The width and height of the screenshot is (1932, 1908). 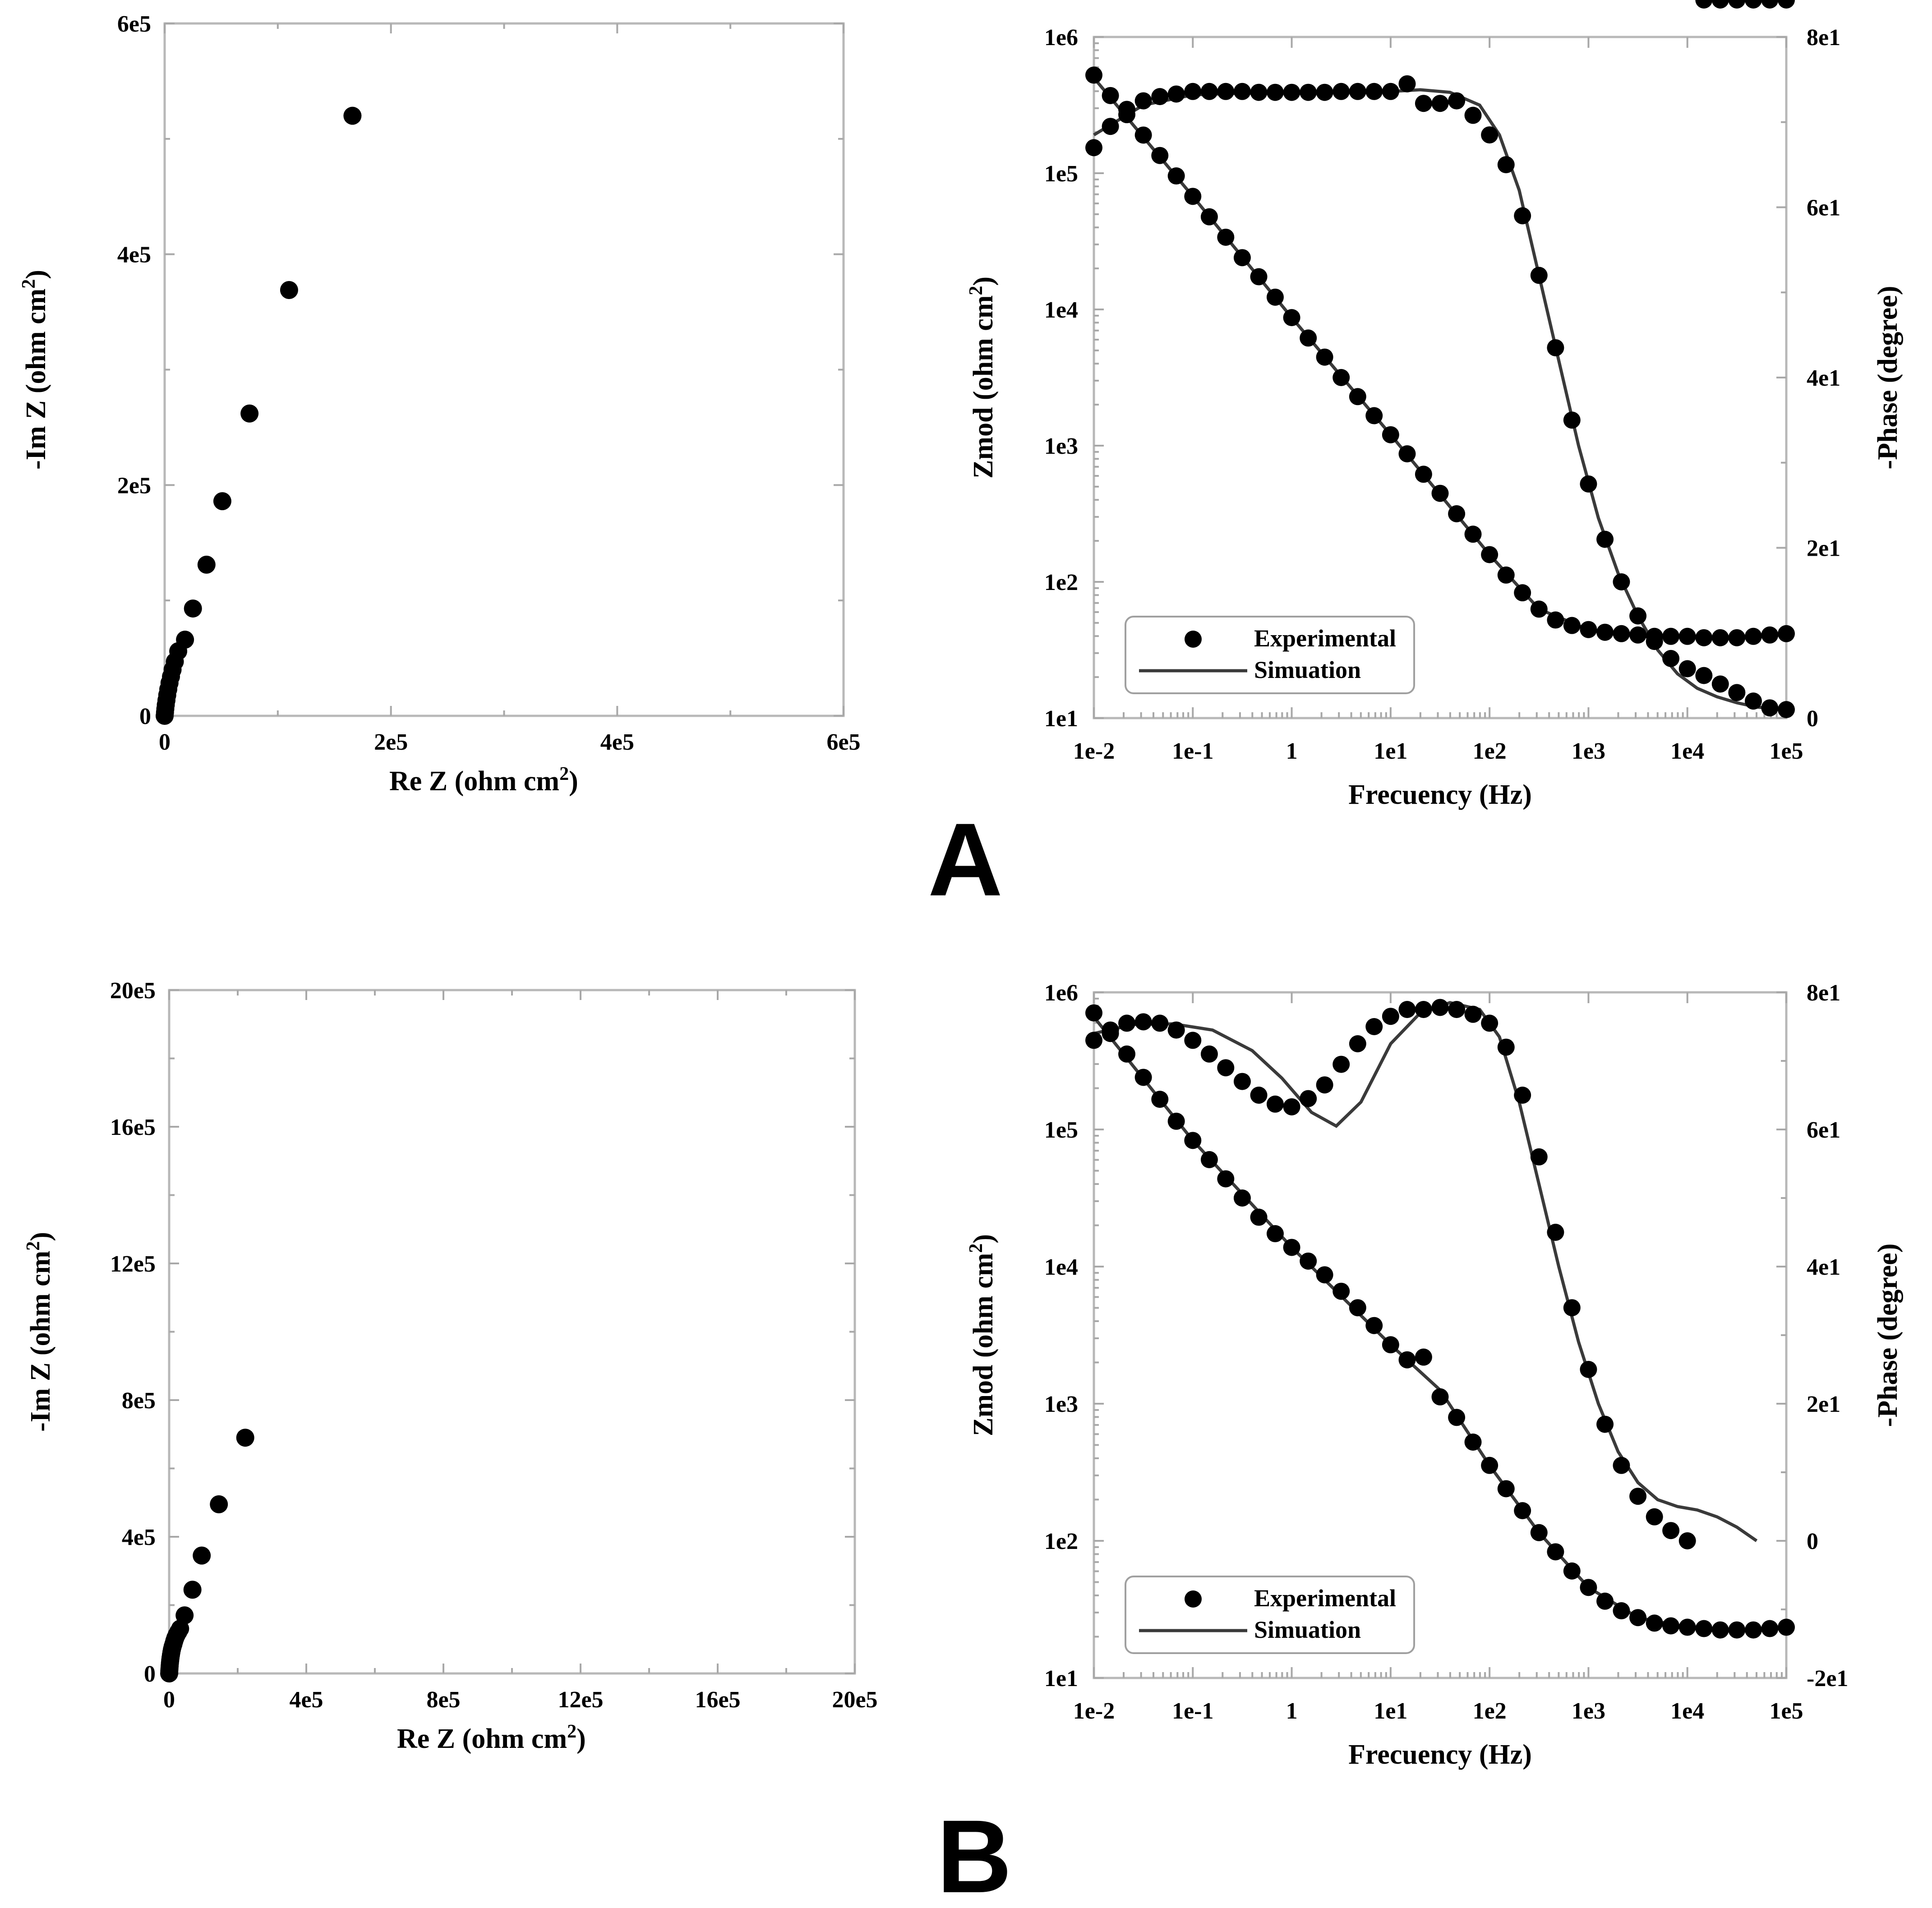 What do you see at coordinates (1193, 1599) in the screenshot?
I see `legend-marker-experimental` at bounding box center [1193, 1599].